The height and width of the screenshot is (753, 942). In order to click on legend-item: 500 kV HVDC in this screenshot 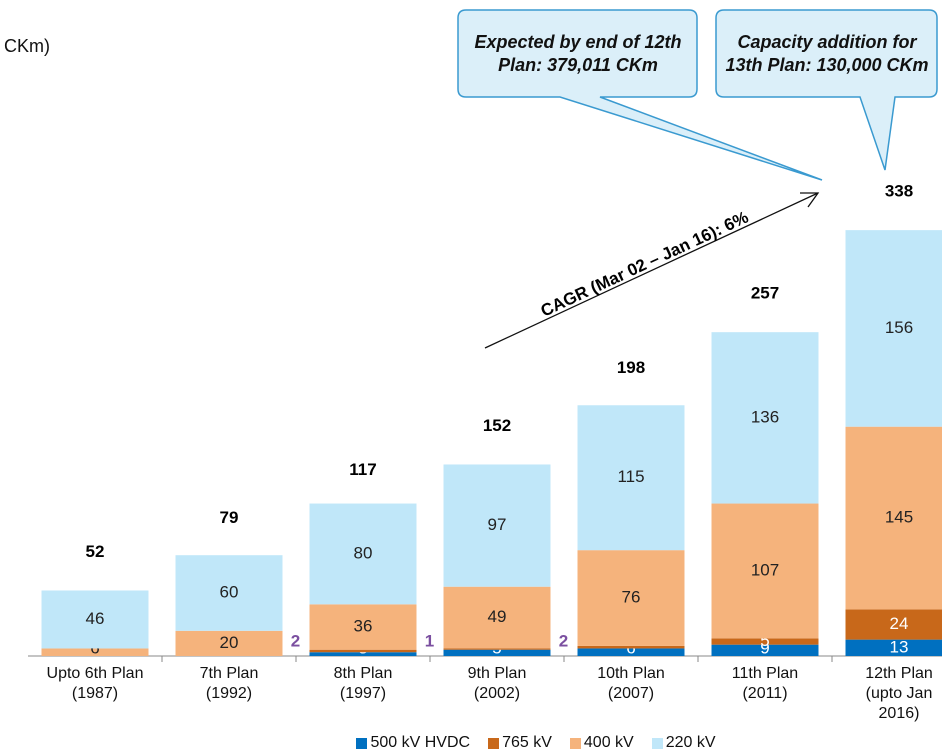, I will do `click(413, 743)`.